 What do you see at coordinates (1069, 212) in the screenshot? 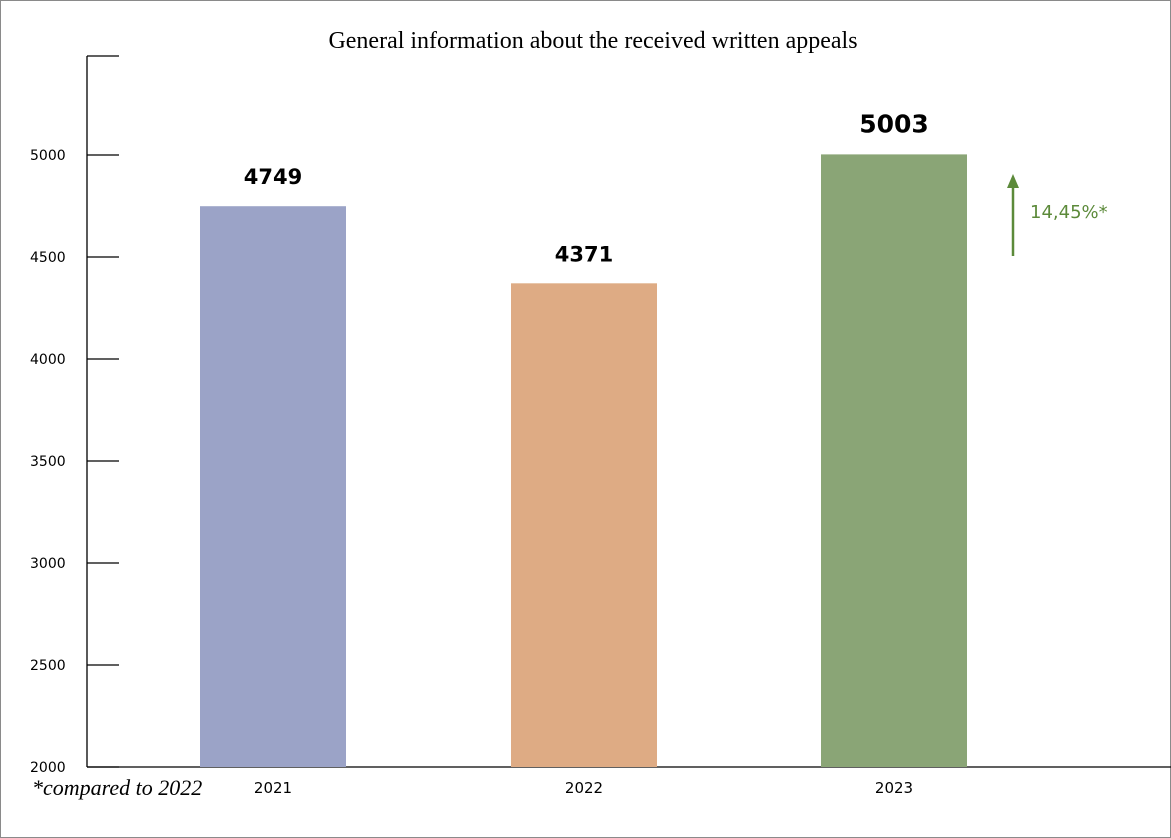
I see `growth-percent-label: 14,45%*` at bounding box center [1069, 212].